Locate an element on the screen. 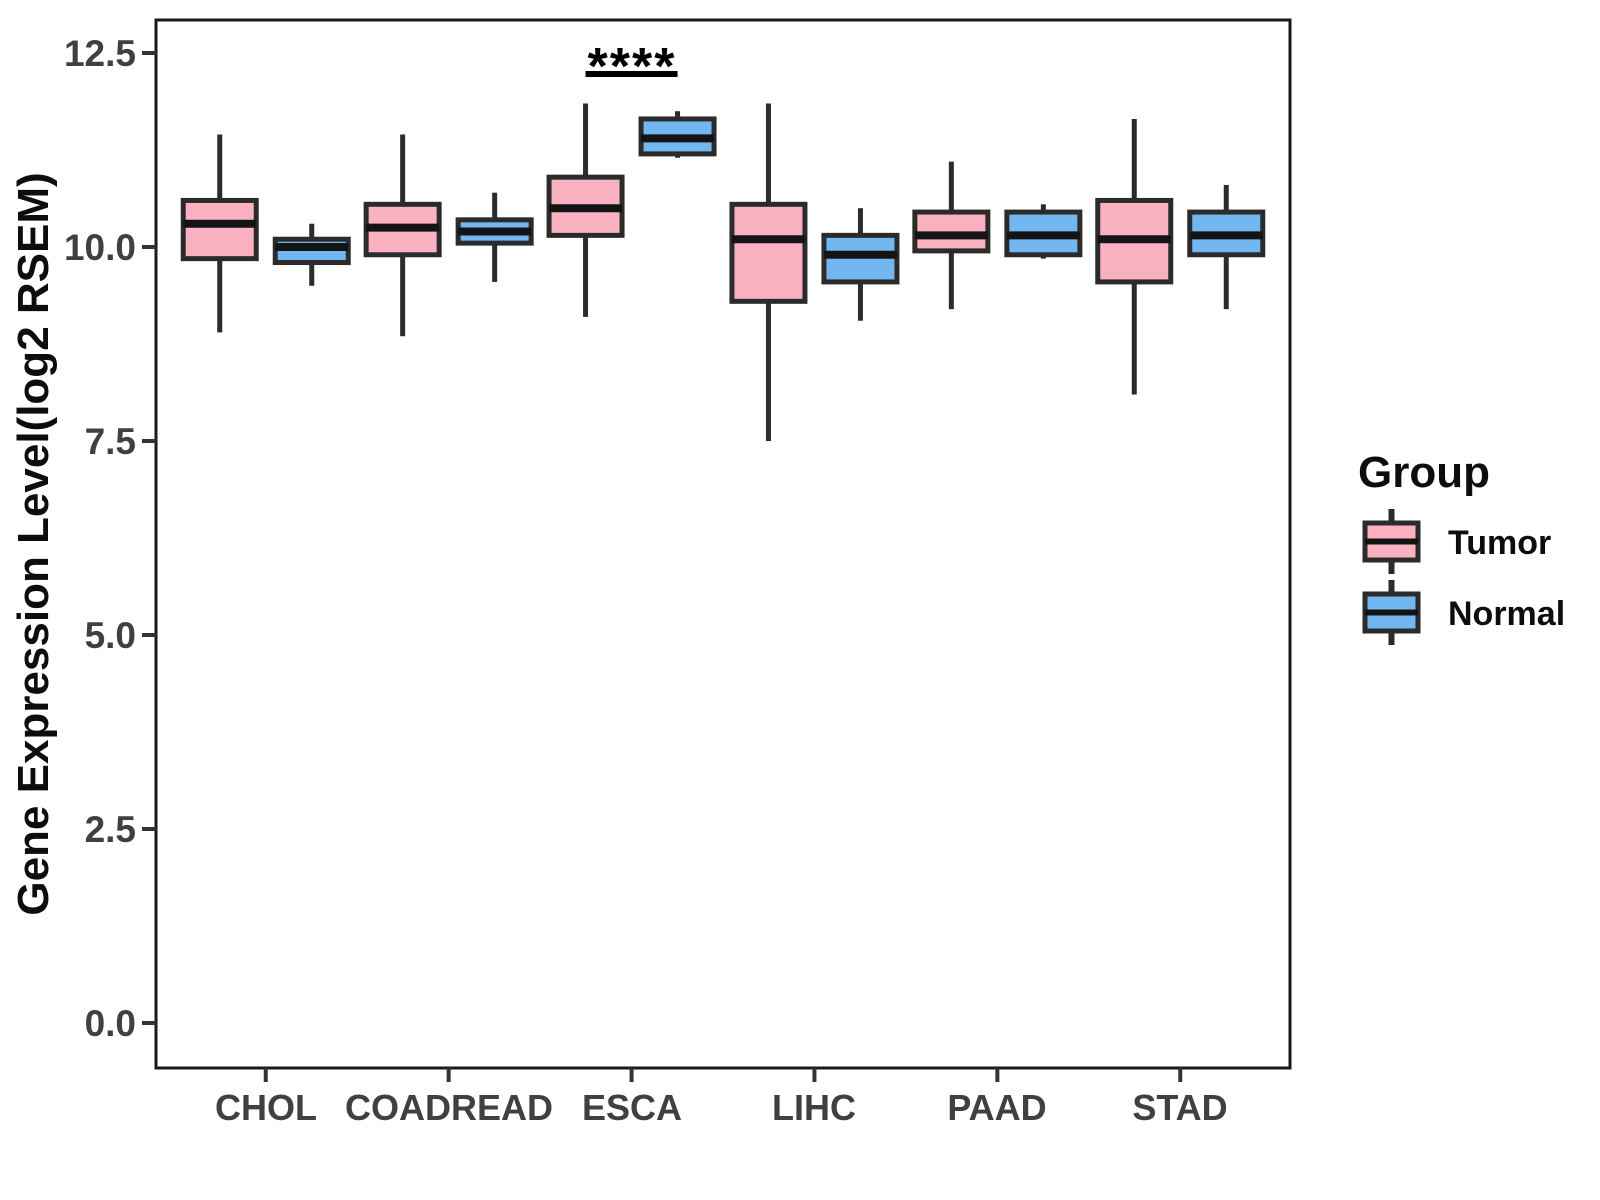 The height and width of the screenshot is (1200, 1600). x-cat-label-coadread: COADREAD is located at coordinates (449, 1107).